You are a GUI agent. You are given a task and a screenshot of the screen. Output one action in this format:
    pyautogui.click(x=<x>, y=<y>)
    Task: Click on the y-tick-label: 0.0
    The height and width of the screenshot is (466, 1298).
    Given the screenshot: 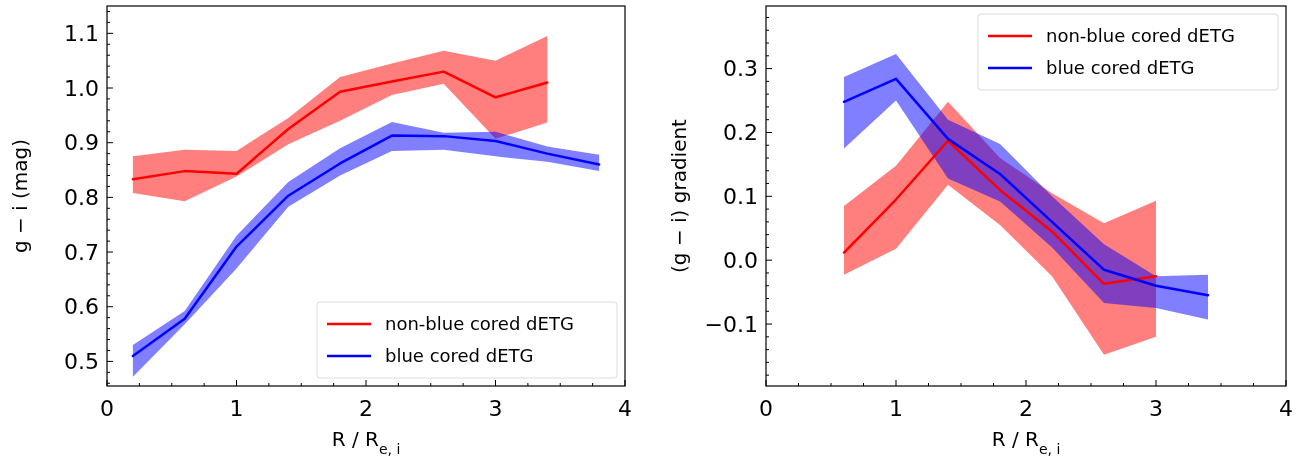 What is the action you would take?
    pyautogui.click(x=740, y=260)
    